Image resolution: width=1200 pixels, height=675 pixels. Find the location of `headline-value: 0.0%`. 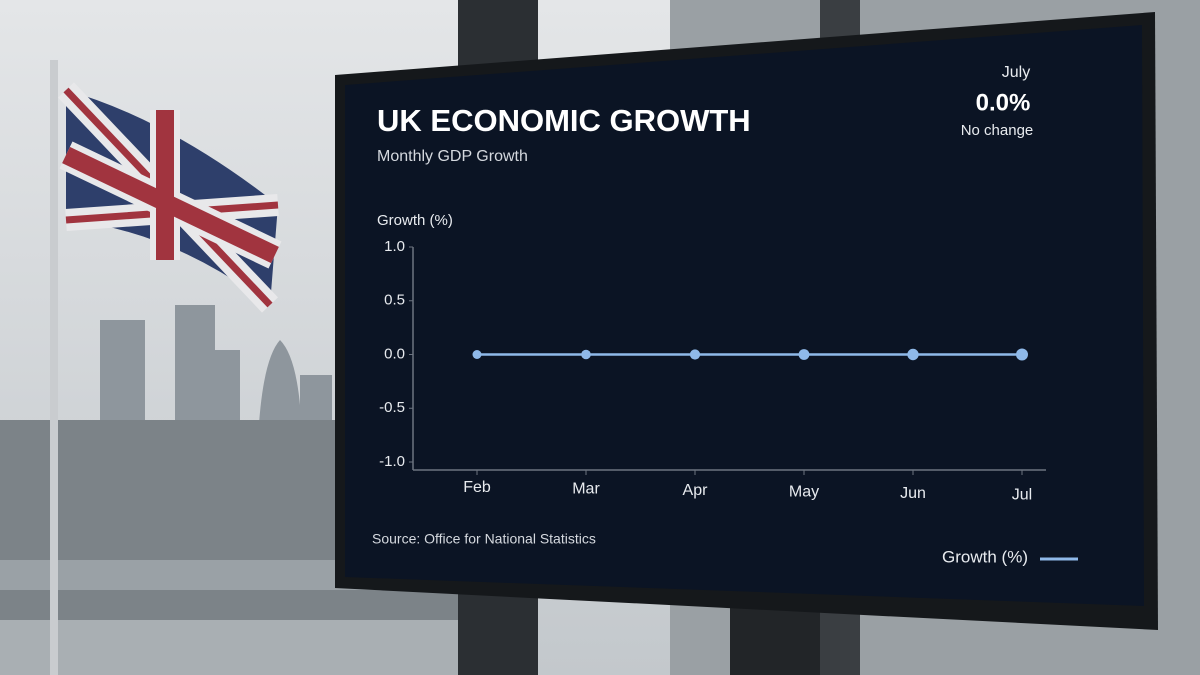

headline-value: 0.0% is located at coordinates (1003, 102).